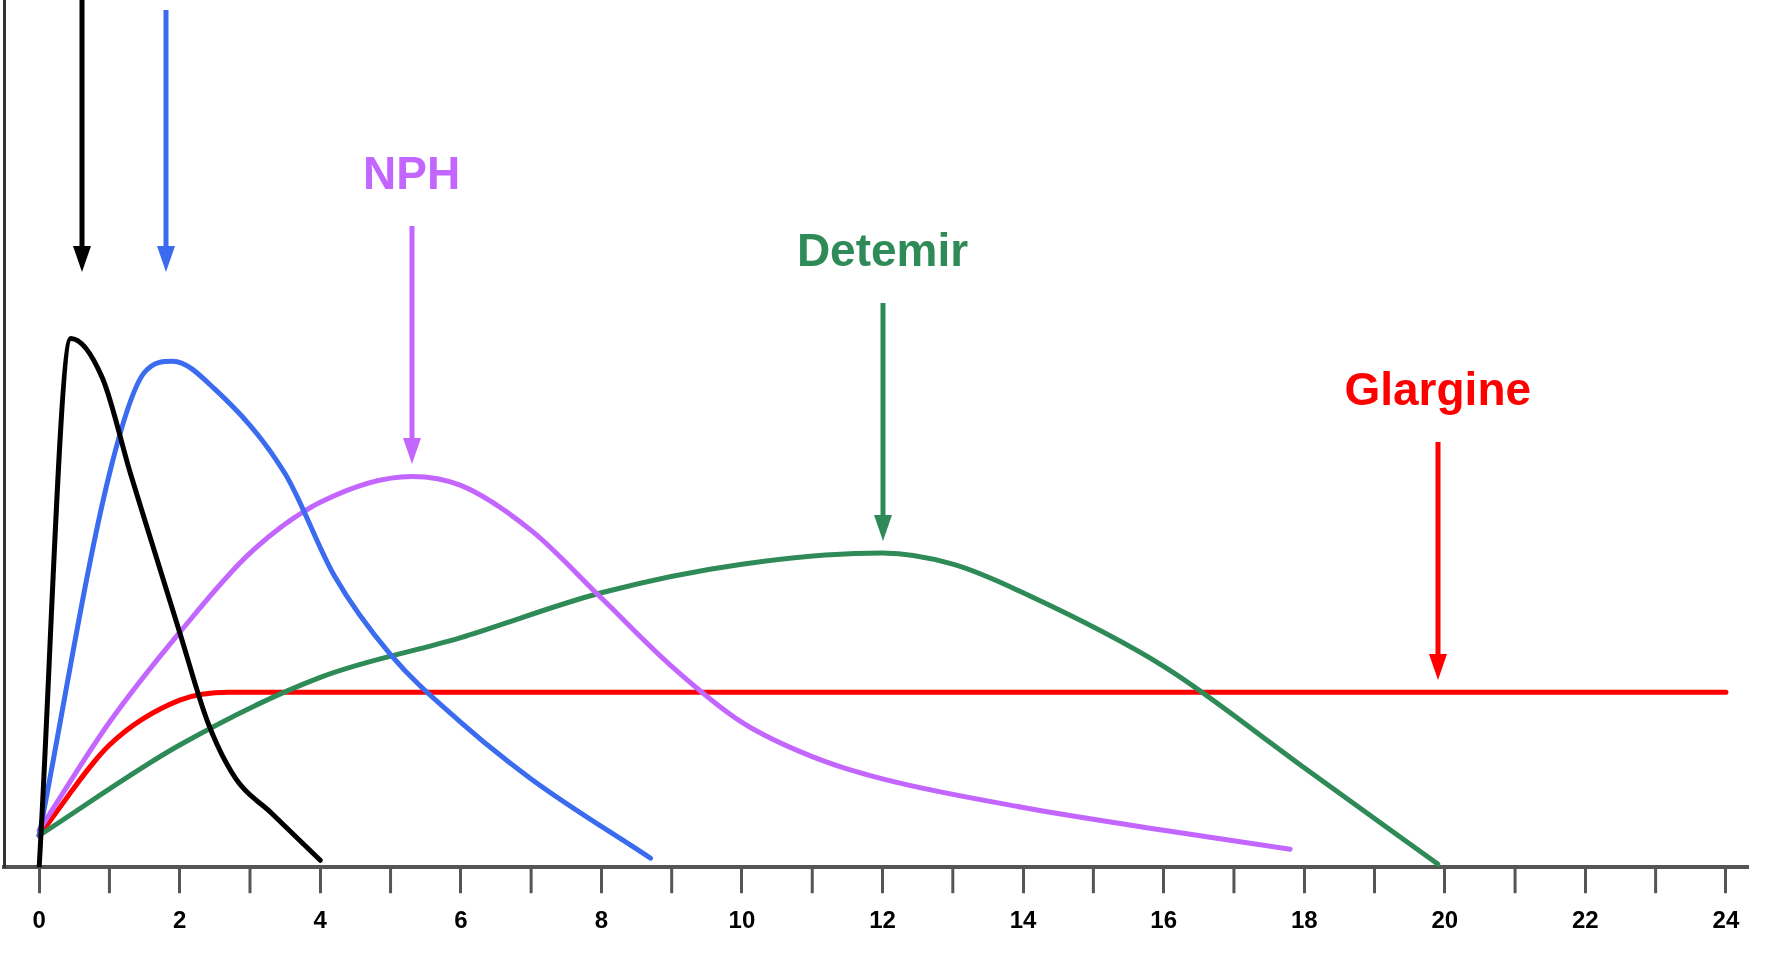  What do you see at coordinates (1304, 920) in the screenshot?
I see `x-tick-label: 18` at bounding box center [1304, 920].